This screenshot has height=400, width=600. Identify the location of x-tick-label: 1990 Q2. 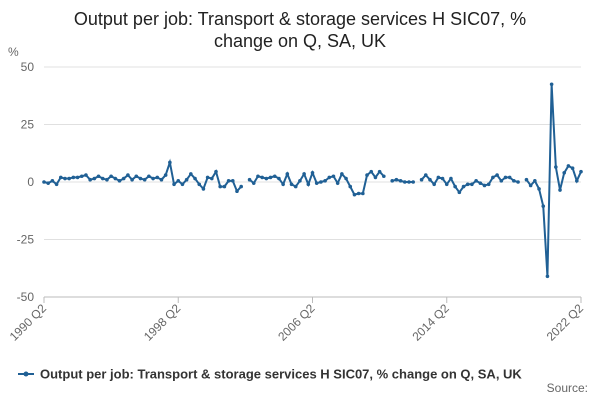
(28, 322).